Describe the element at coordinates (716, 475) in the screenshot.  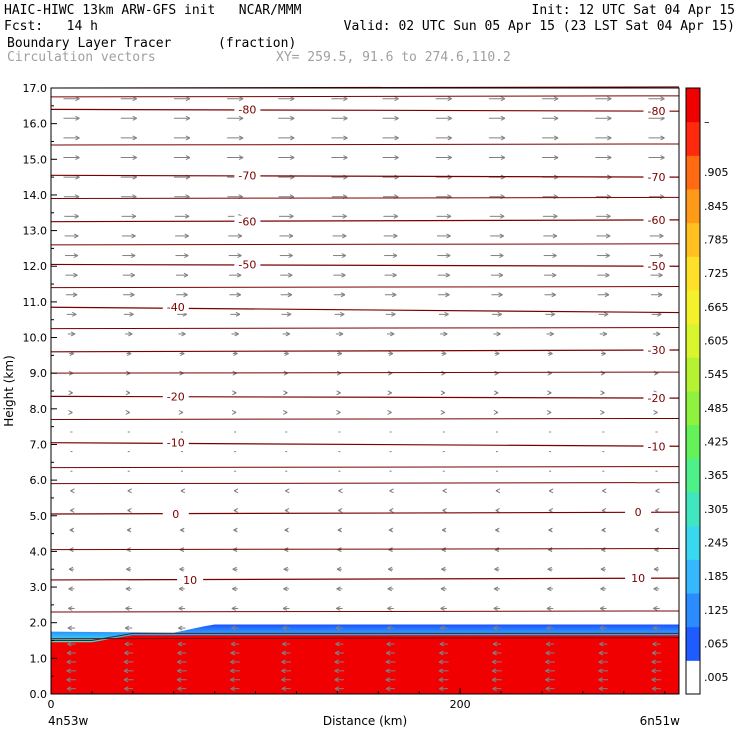
I see `colorbar-label: .365` at that location.